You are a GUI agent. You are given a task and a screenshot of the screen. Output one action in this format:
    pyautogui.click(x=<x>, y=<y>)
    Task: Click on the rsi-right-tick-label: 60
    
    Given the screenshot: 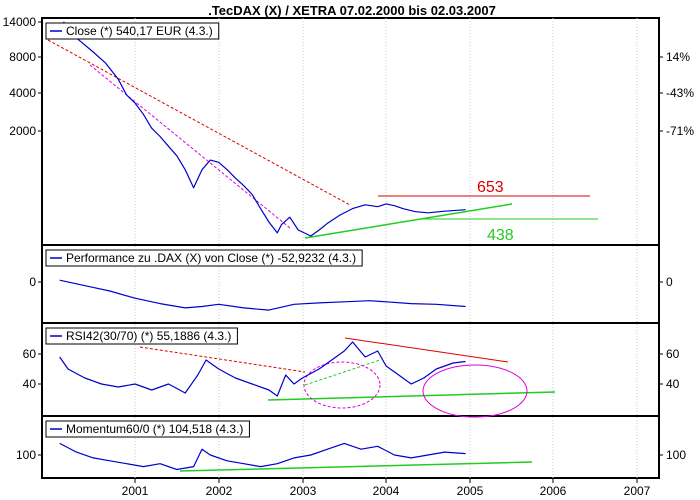 What is the action you would take?
    pyautogui.click(x=673, y=354)
    